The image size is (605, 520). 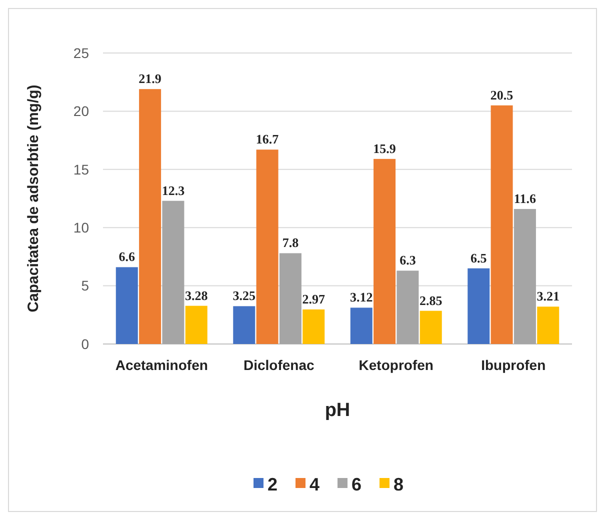 What do you see at coordinates (81, 111) in the screenshot?
I see `y-tick-label: 20` at bounding box center [81, 111].